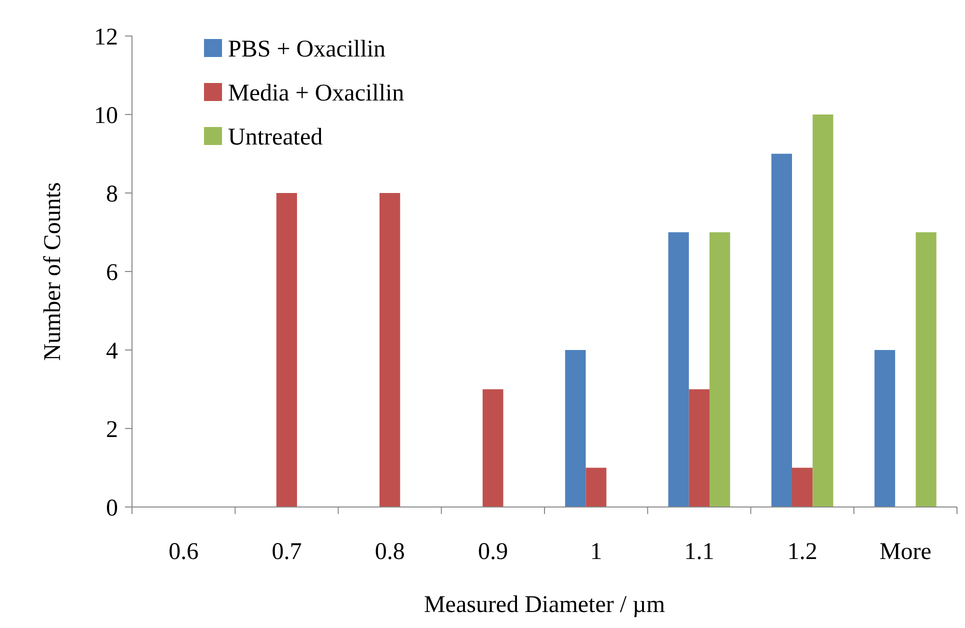 Image resolution: width=965 pixels, height=628 pixels. Describe the element at coordinates (112, 508) in the screenshot. I see `y-tick-label: 0` at that location.